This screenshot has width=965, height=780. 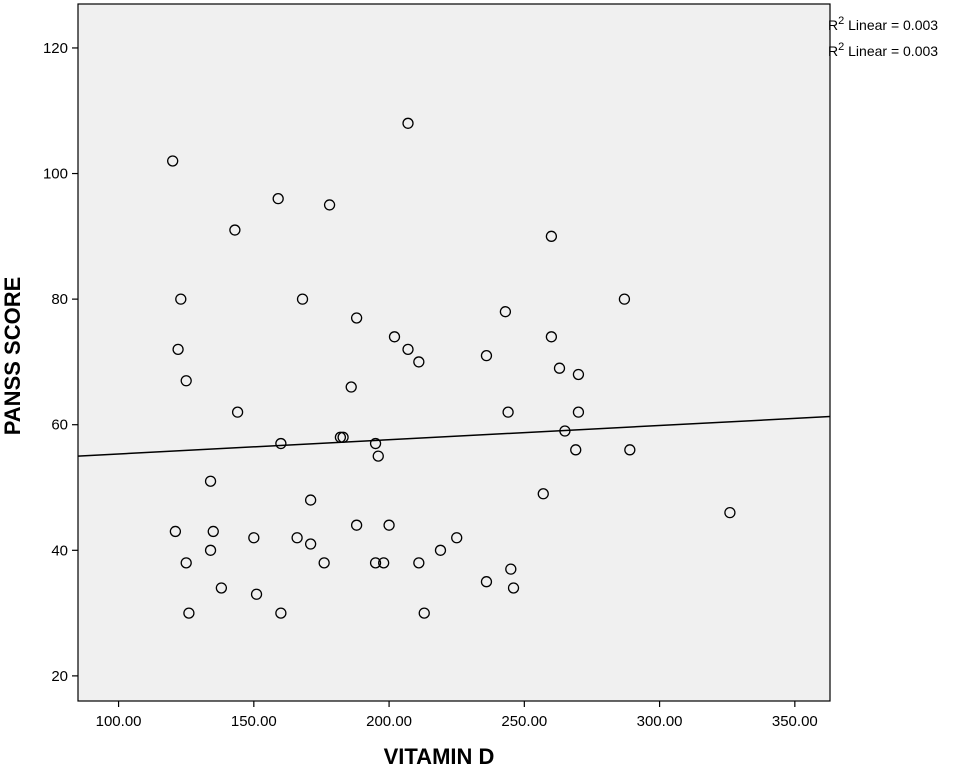 I want to click on x-tick-label: 150.00, so click(x=254, y=721).